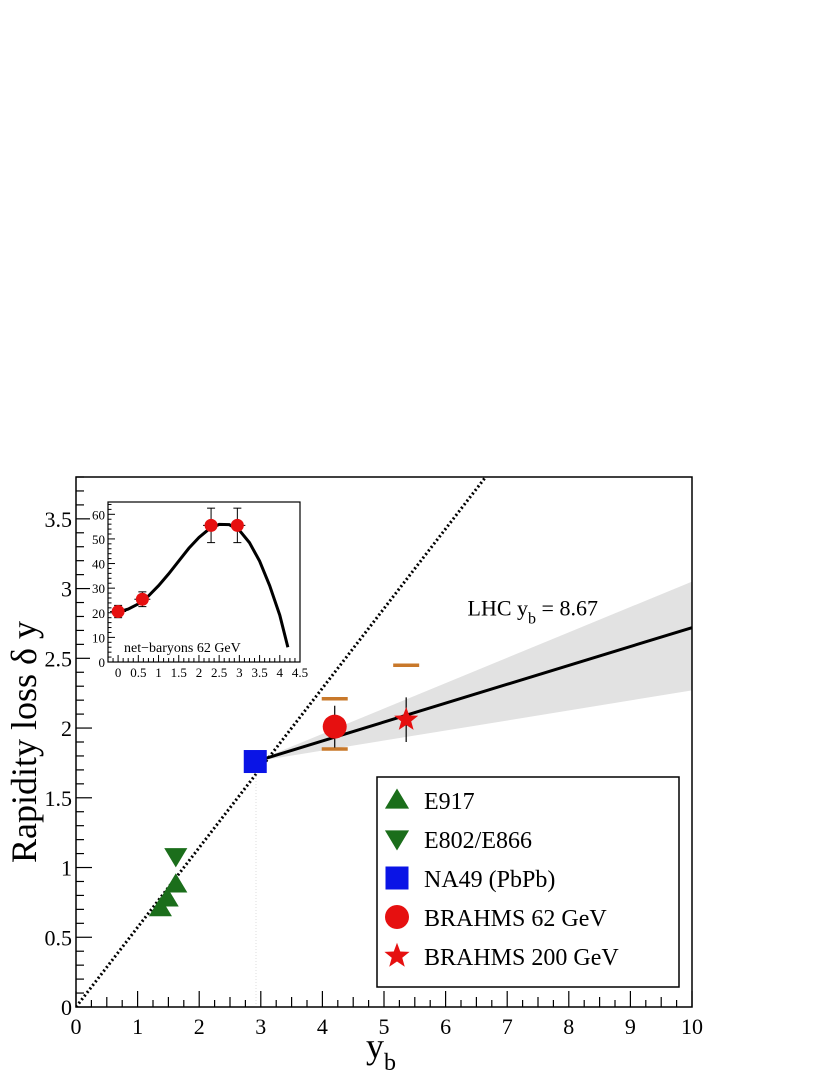  I want to click on inset-y-tick-label: 50, so click(98, 539).